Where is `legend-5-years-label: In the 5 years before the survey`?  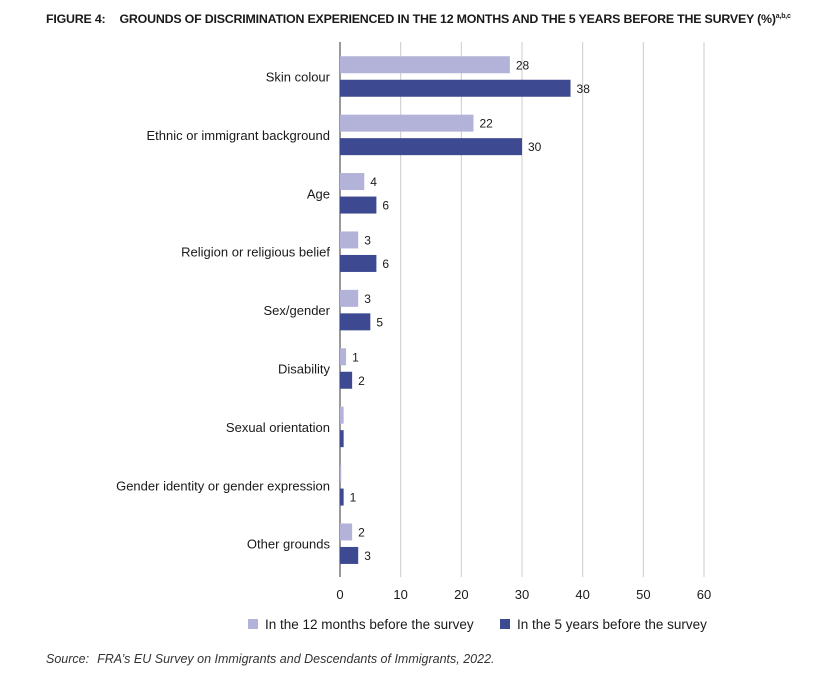
legend-5-years-label: In the 5 years before the survey is located at coordinates (612, 624).